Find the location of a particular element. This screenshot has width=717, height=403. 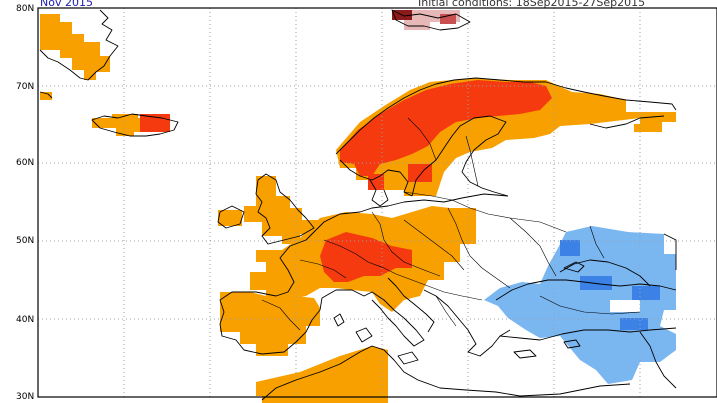

anomaly-iberia is located at coordinates (270, 324).